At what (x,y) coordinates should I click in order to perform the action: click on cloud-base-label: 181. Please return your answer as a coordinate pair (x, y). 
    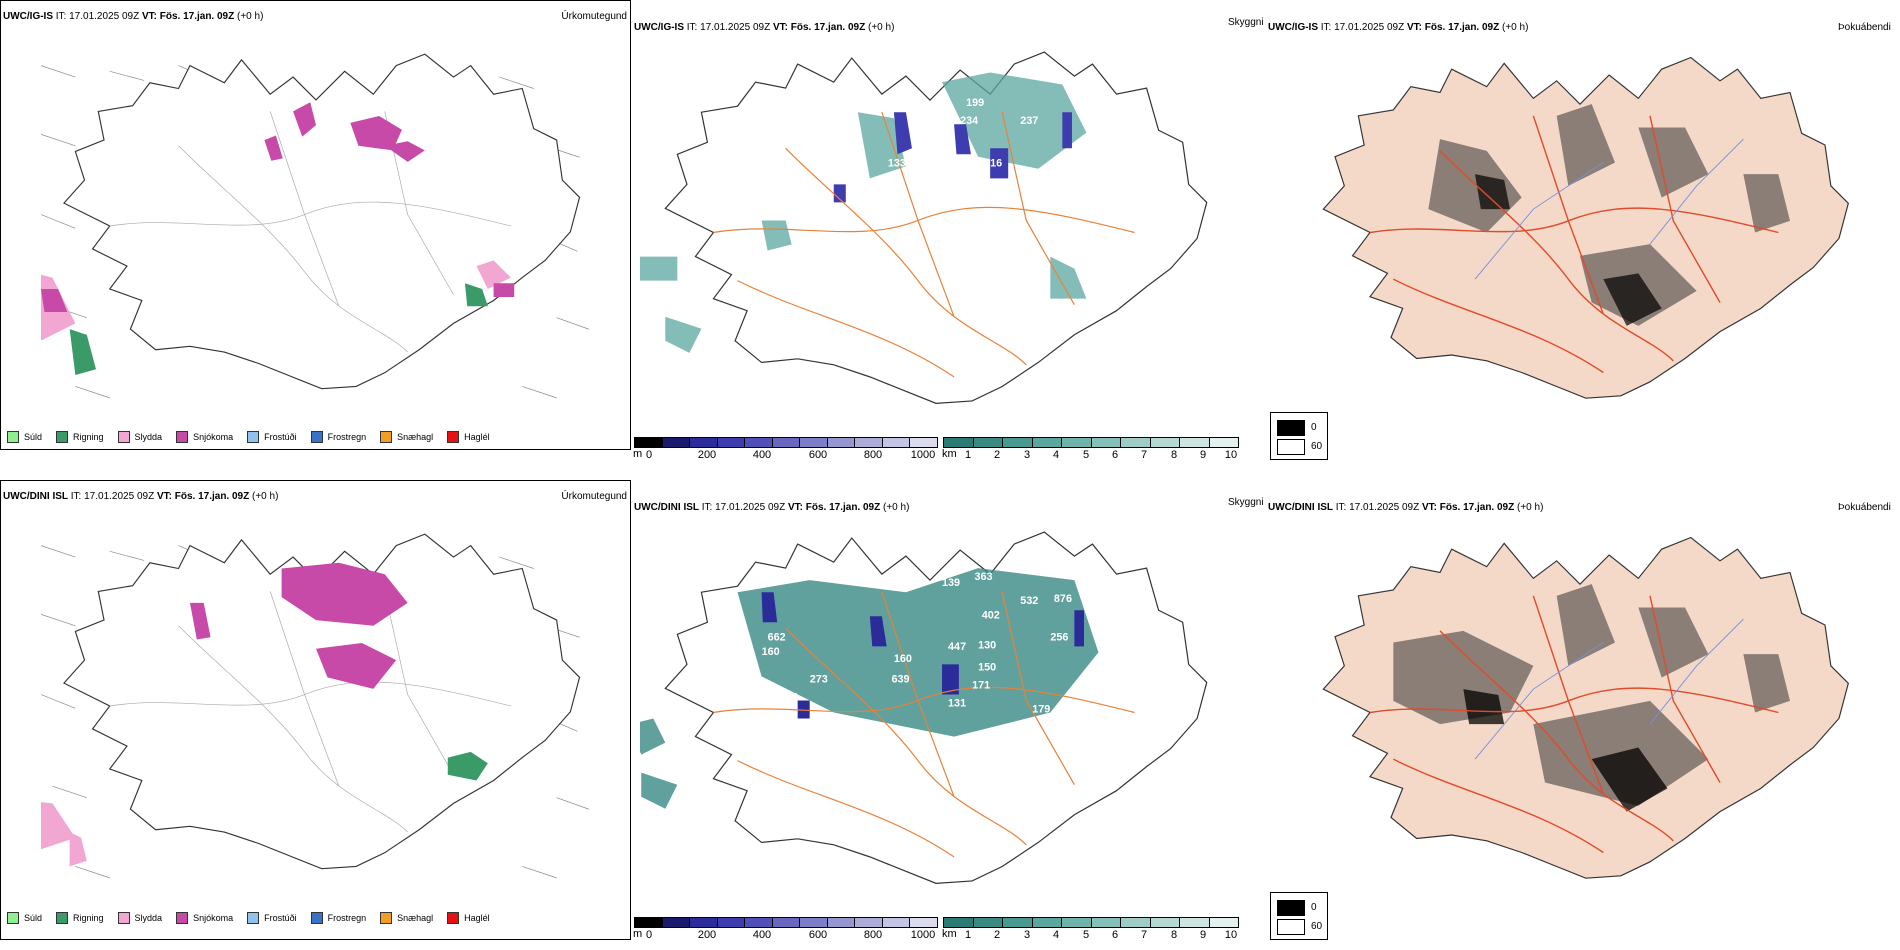
    Looking at the image, I should click on (698, 302).